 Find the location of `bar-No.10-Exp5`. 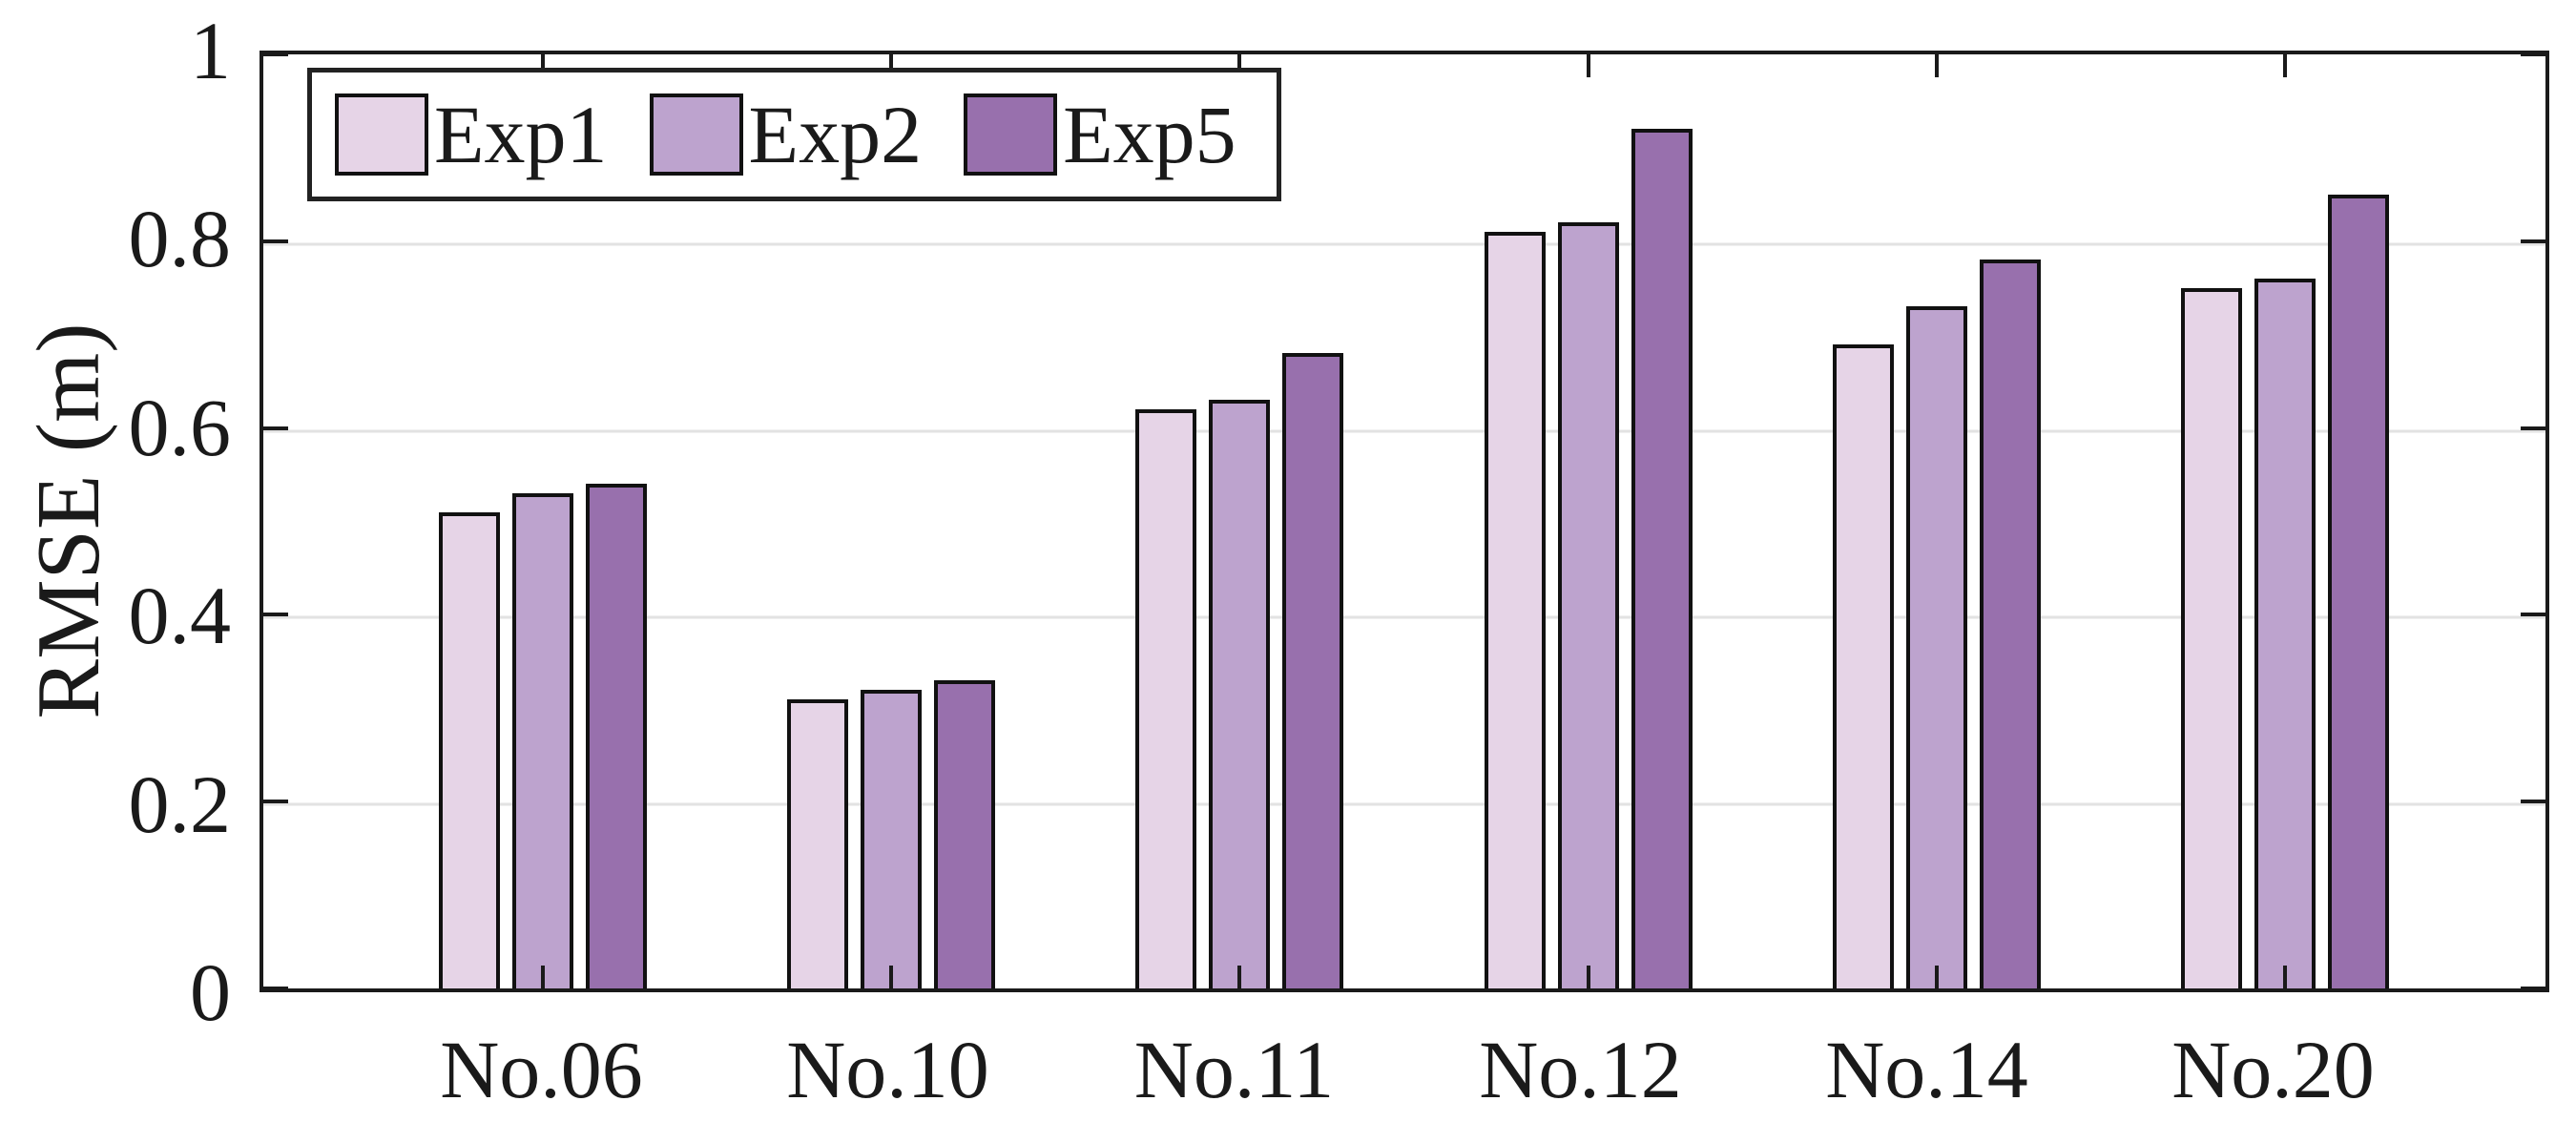

bar-No.10-Exp5 is located at coordinates (964, 833).